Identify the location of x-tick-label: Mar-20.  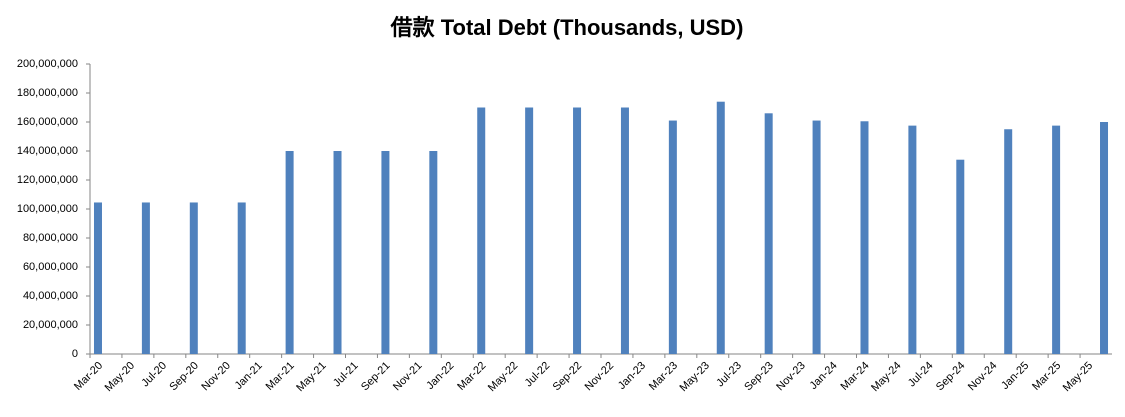
(88, 376).